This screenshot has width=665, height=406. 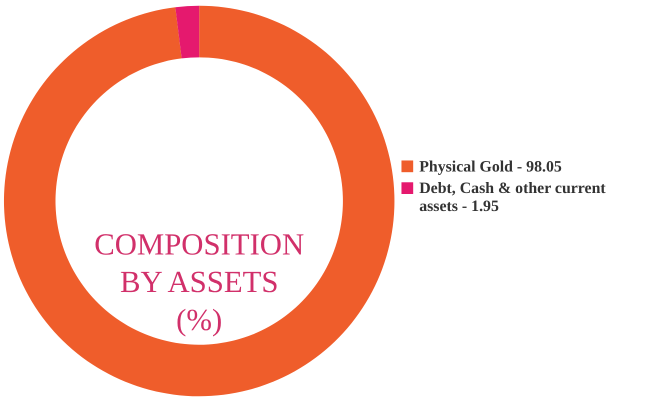 I want to click on legend-label: Physical Gold - 98.05, so click(x=490, y=167).